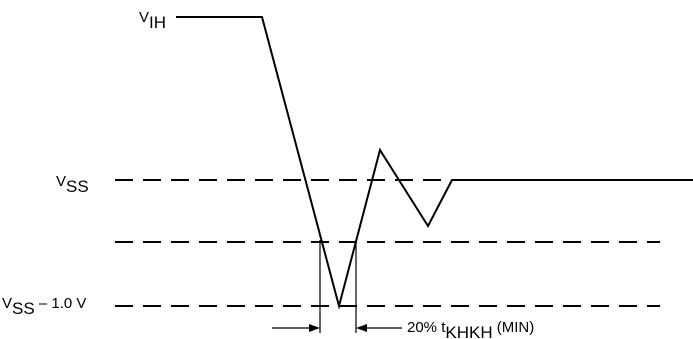 The width and height of the screenshot is (693, 339). Describe the element at coordinates (44, 306) in the screenshot. I see `vss-minus-1v-label: VSS – 1.0 V` at that location.